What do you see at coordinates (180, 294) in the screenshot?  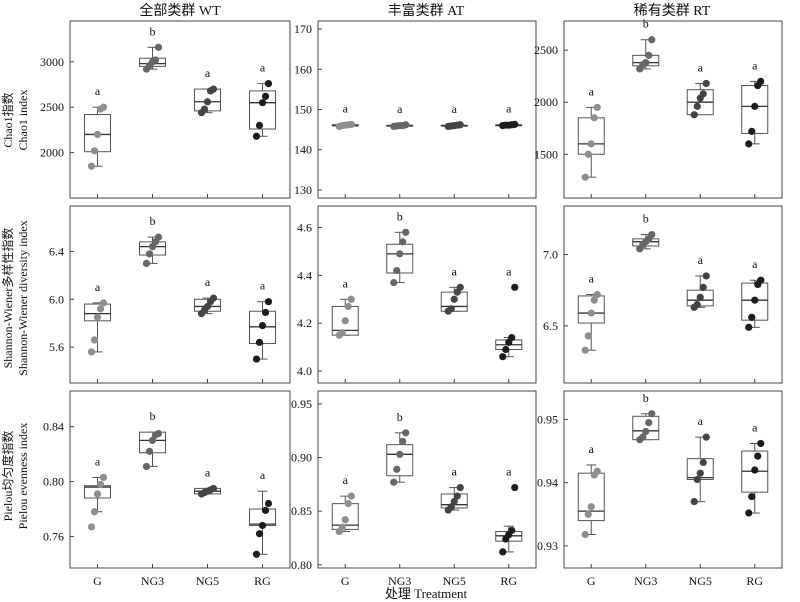 I see `panel-frame` at bounding box center [180, 294].